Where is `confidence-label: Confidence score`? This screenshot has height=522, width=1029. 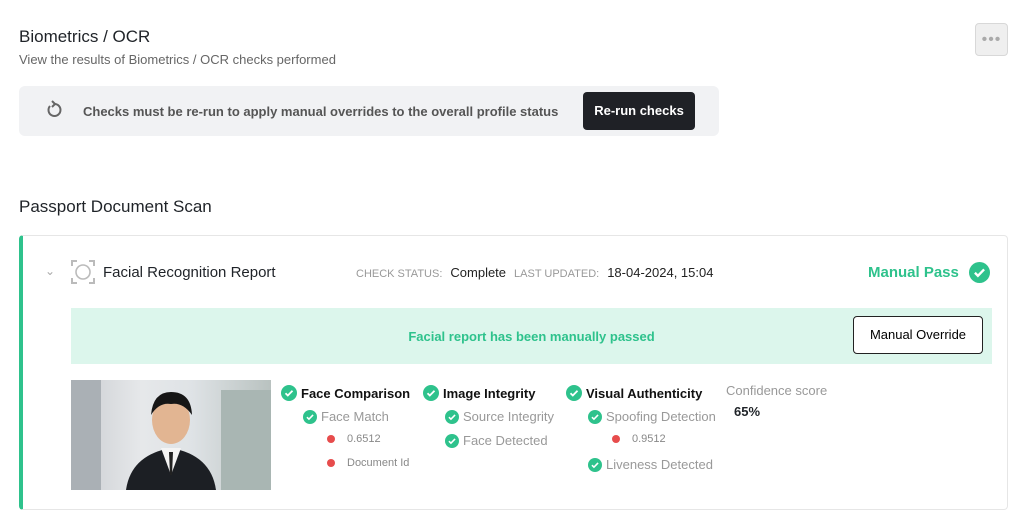 confidence-label: Confidence score is located at coordinates (777, 390).